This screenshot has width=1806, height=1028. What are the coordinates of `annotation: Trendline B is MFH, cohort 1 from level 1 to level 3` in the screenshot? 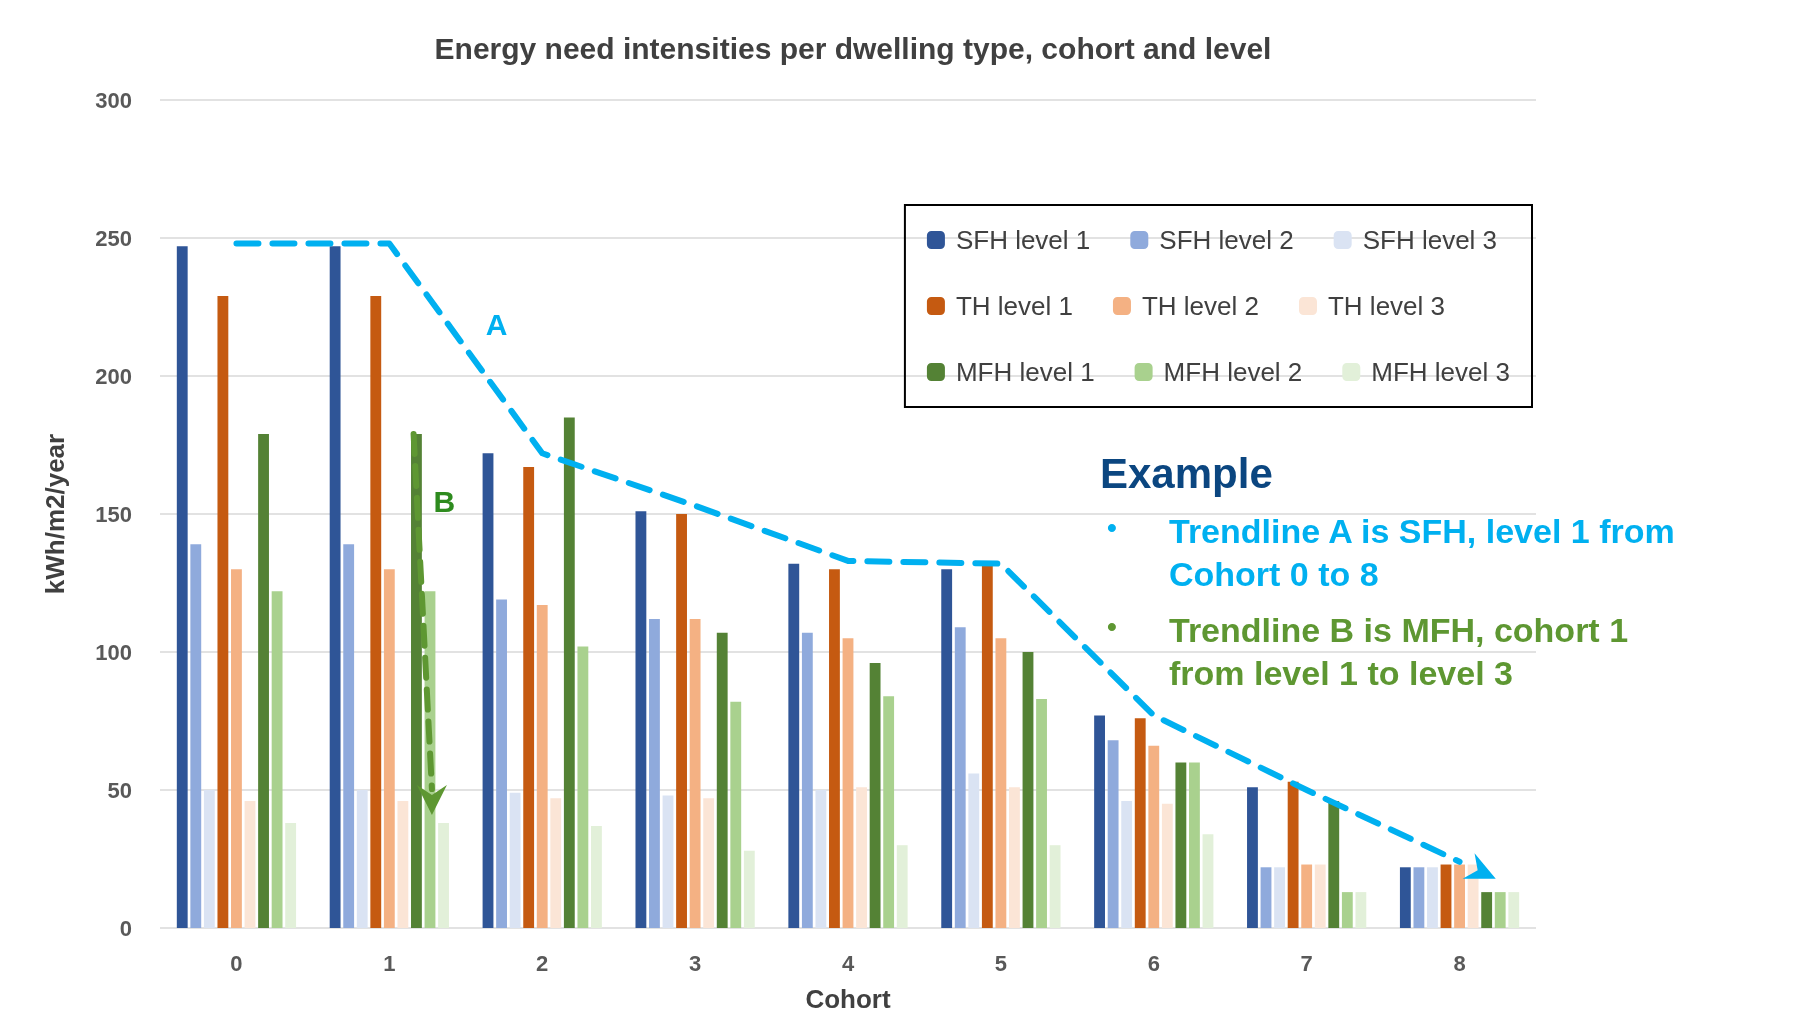 It's located at (1399, 651).